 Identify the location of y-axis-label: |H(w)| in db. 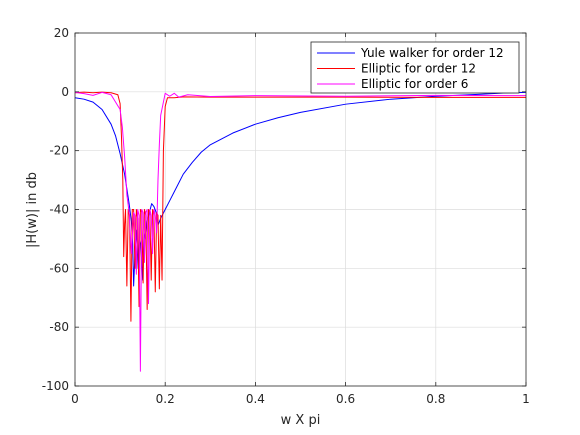
(32, 210).